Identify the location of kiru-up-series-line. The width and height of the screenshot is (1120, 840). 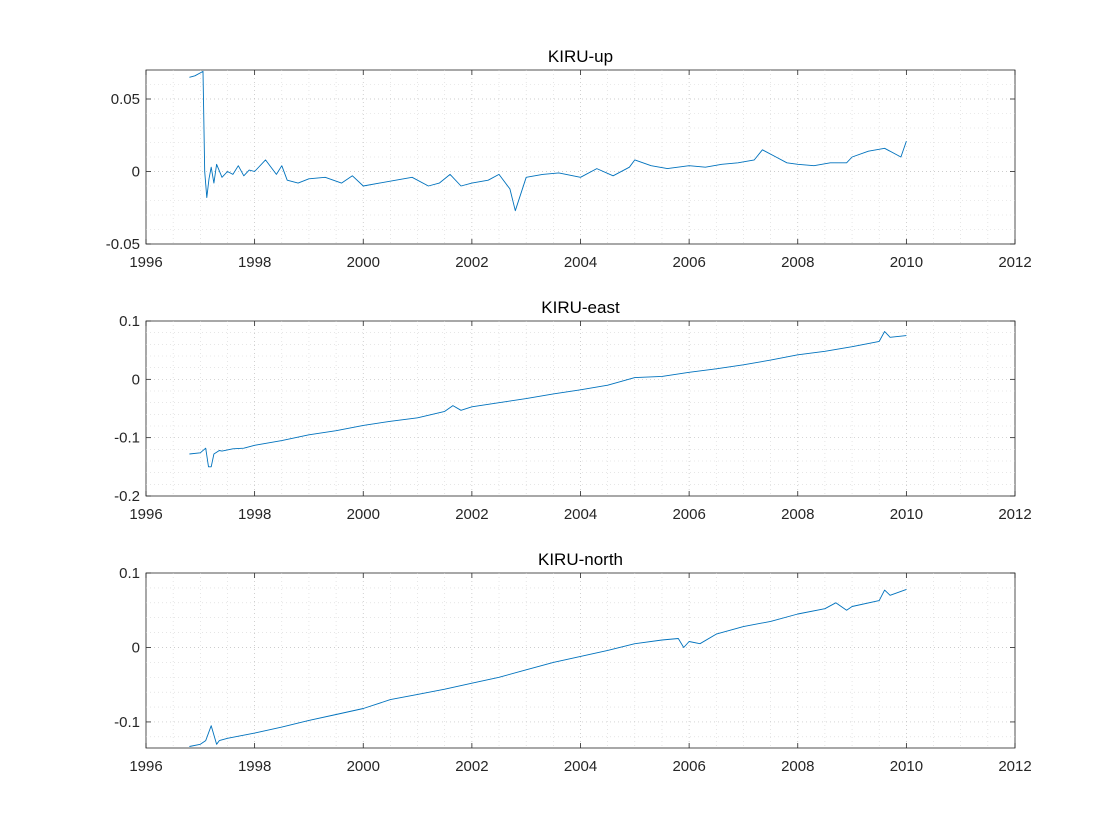
(548, 141).